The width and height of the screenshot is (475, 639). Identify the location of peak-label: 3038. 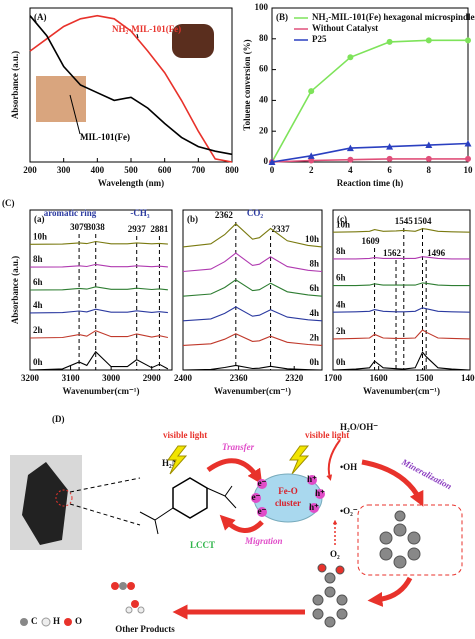
(96, 227).